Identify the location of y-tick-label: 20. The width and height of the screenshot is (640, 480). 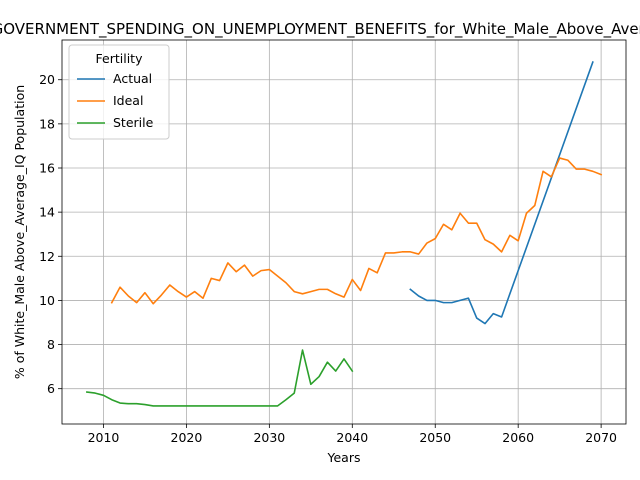
(47, 79).